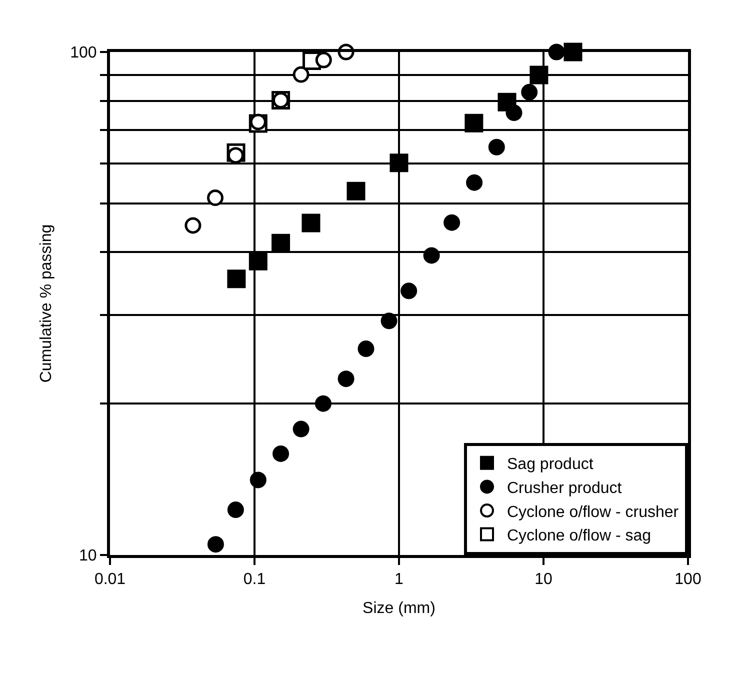 Image resolution: width=740 pixels, height=681 pixels. What do you see at coordinates (254, 579) in the screenshot?
I see `x-tick-label: 0.1` at bounding box center [254, 579].